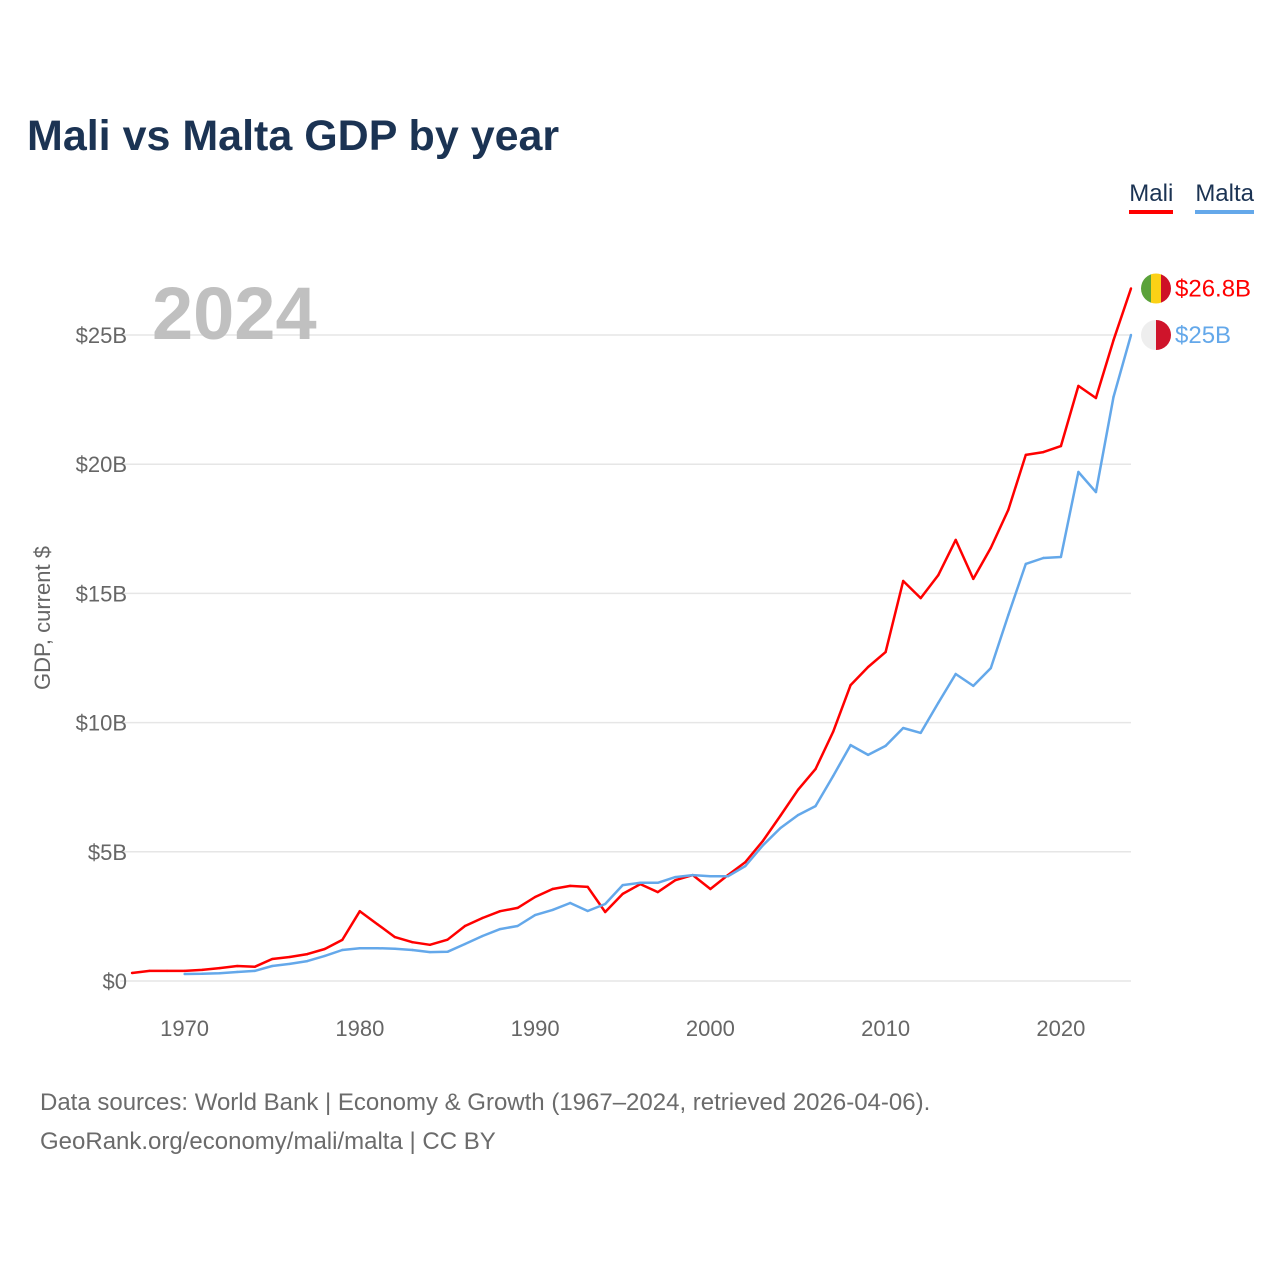 This screenshot has width=1280, height=1280. What do you see at coordinates (101, 464) in the screenshot?
I see `y-tick-label: $20B` at bounding box center [101, 464].